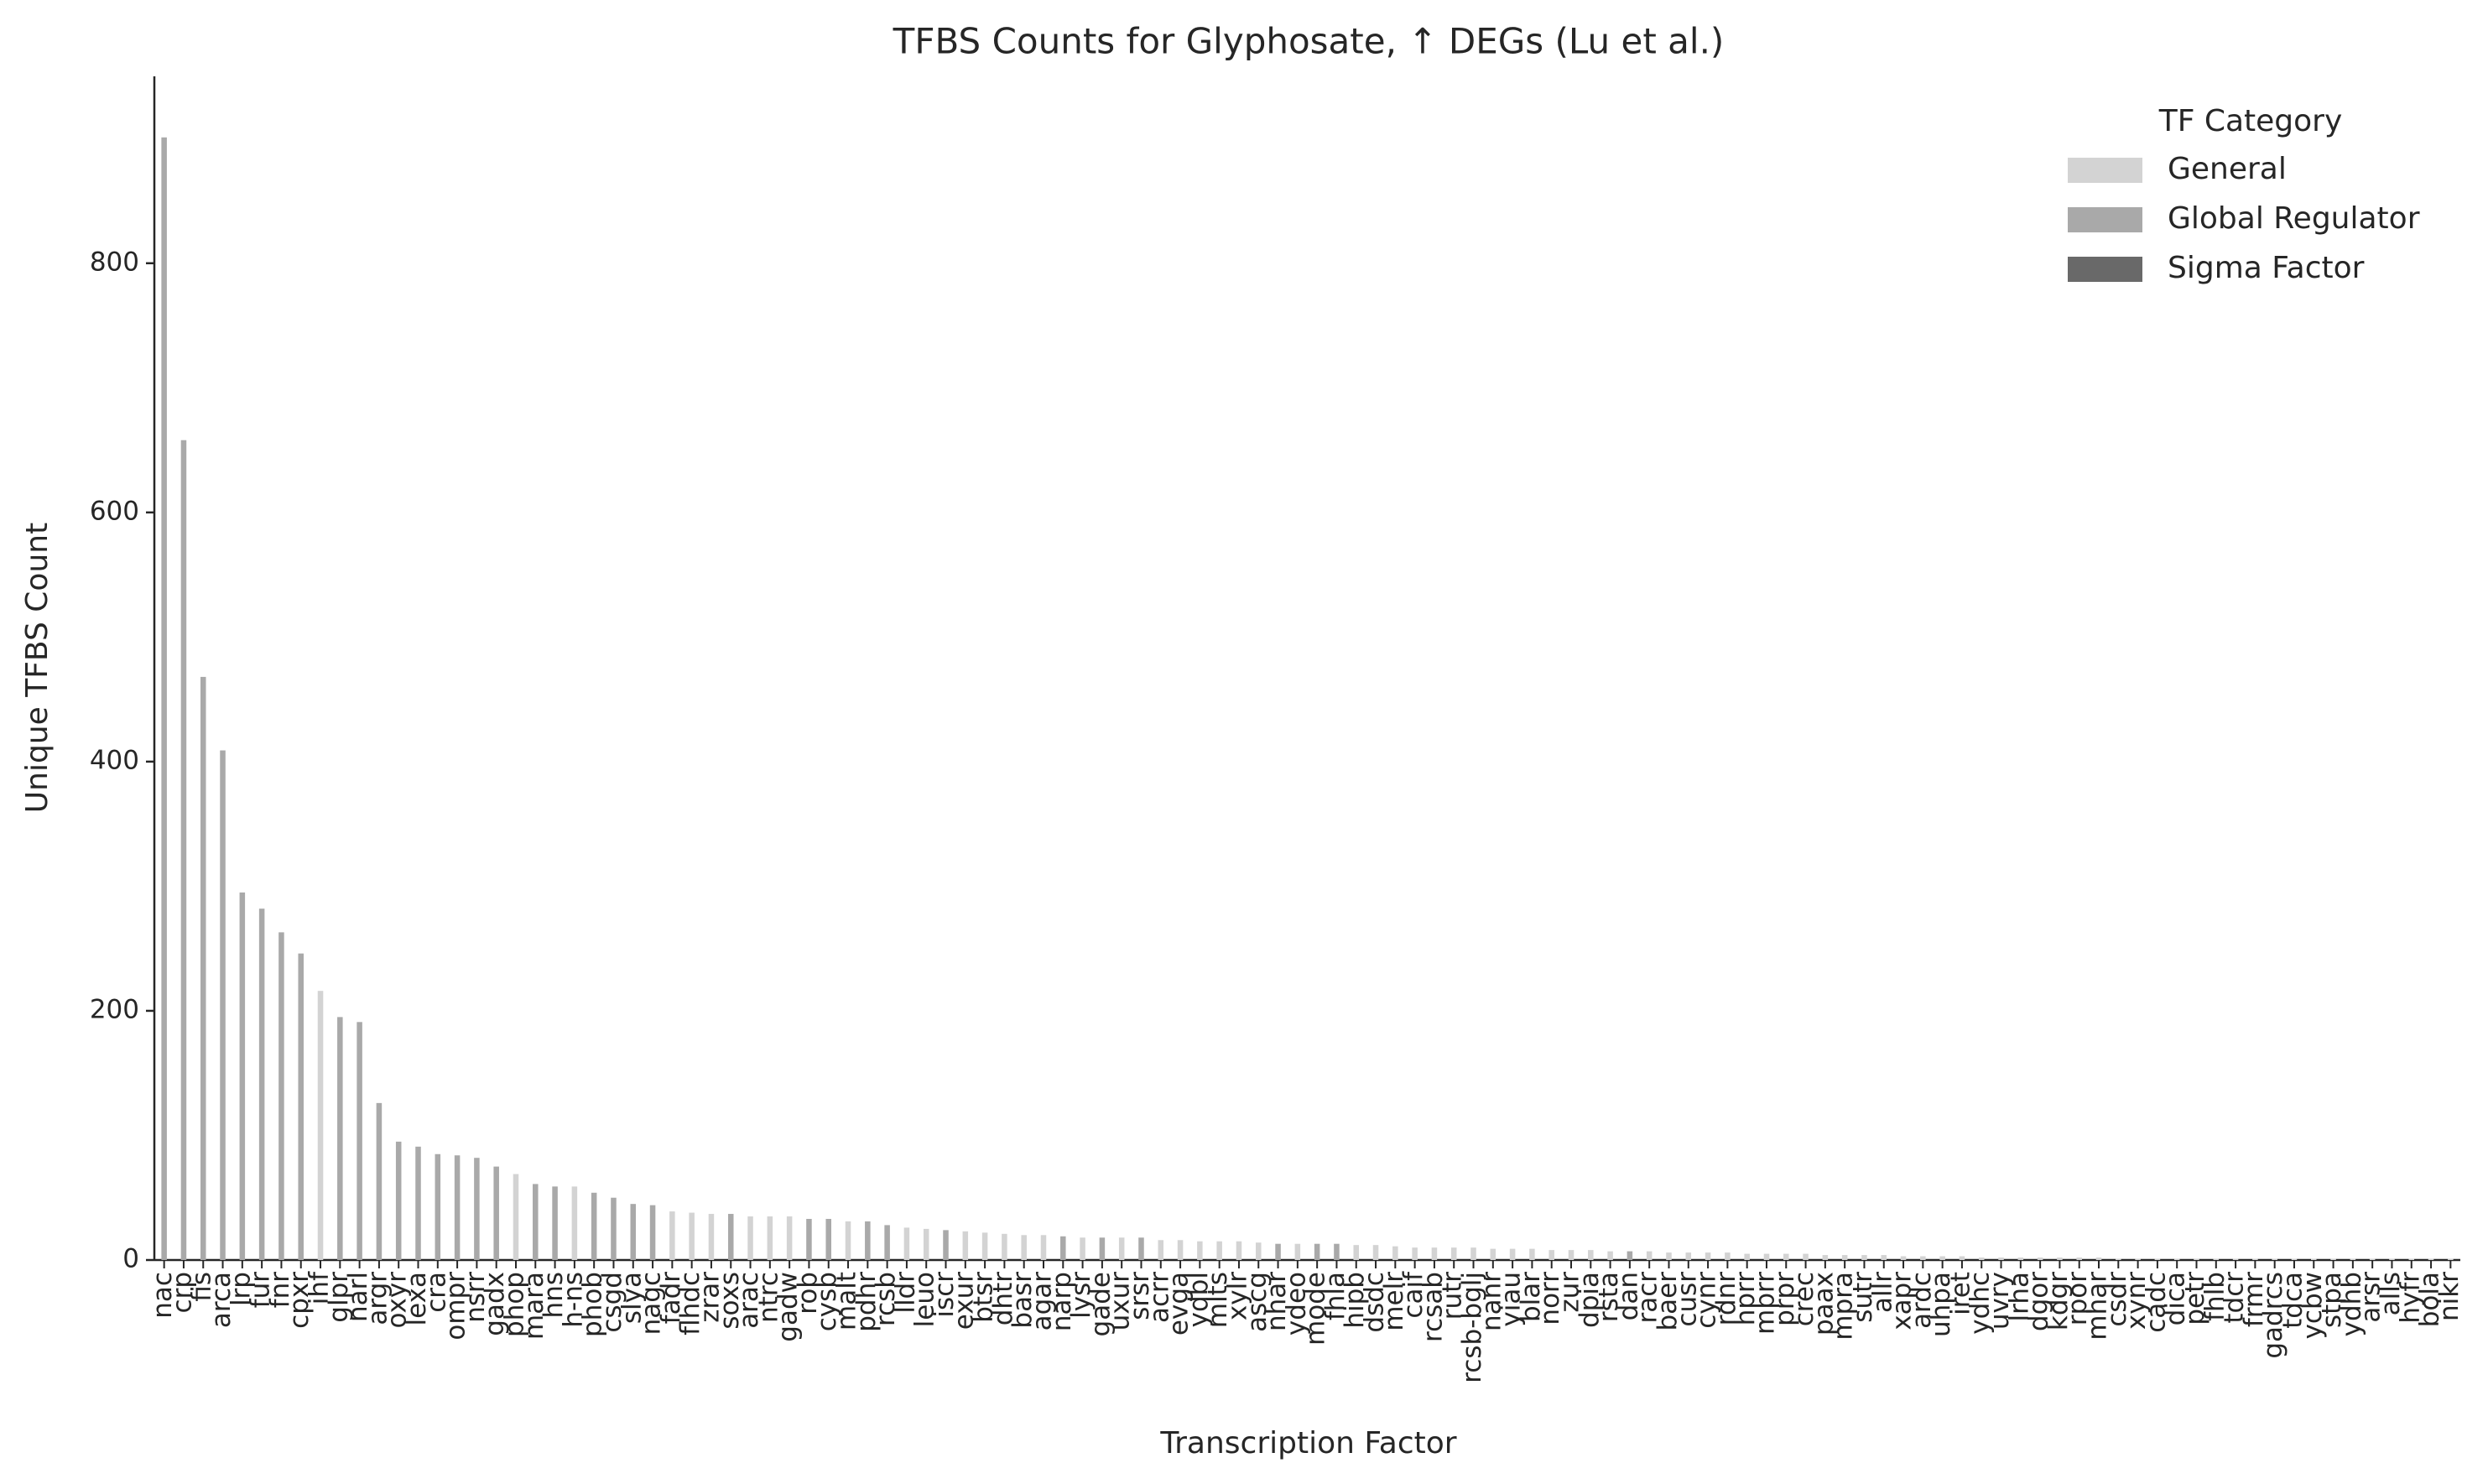 The image size is (2488, 1484). What do you see at coordinates (2351, 1304) in the screenshot?
I see `x-tick-label: ydhb` at bounding box center [2351, 1304].